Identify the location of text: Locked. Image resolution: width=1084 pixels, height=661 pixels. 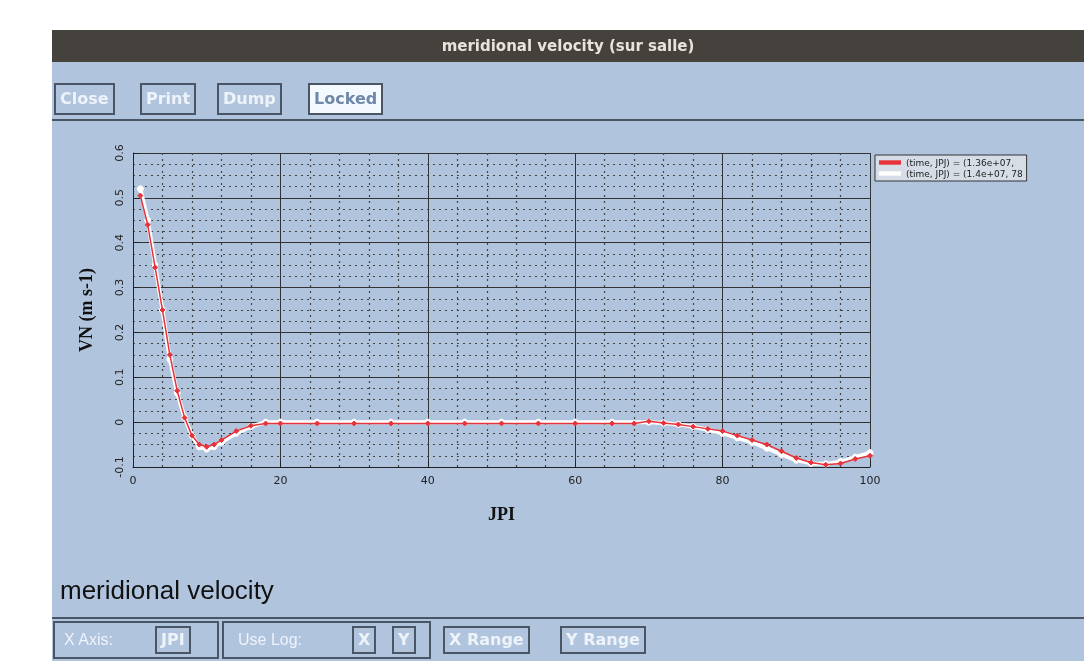
(346, 99).